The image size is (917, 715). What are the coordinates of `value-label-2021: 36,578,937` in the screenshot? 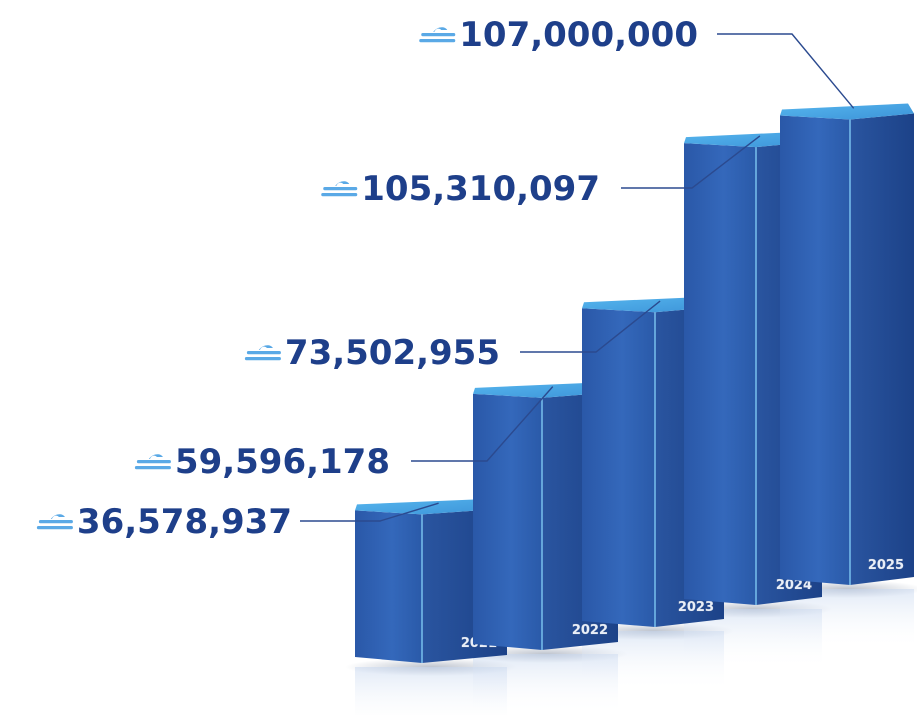 It's located at (164, 522).